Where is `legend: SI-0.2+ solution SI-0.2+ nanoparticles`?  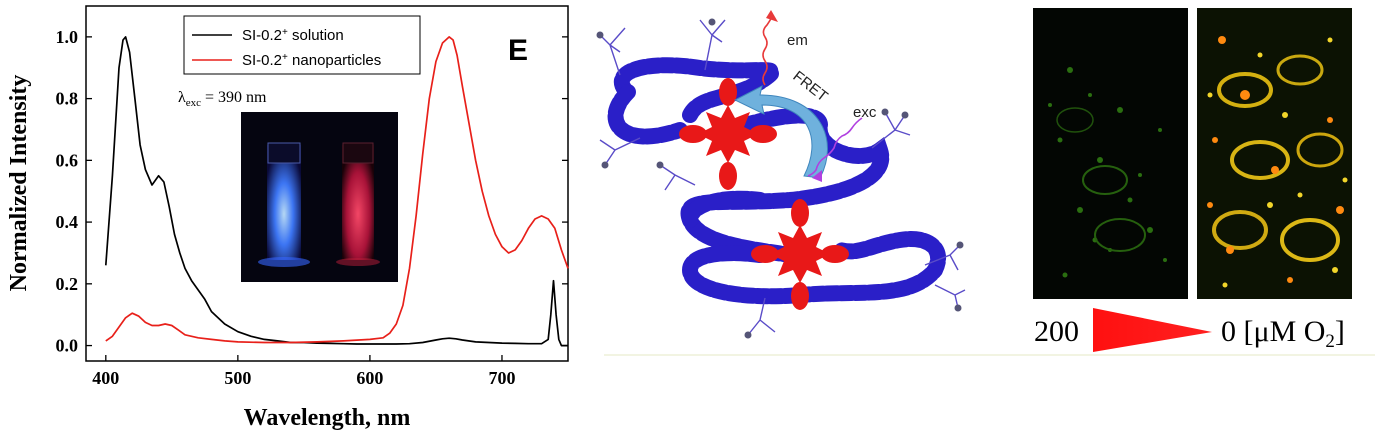 legend: SI-0.2+ solution SI-0.2+ nanoparticles is located at coordinates (302, 45).